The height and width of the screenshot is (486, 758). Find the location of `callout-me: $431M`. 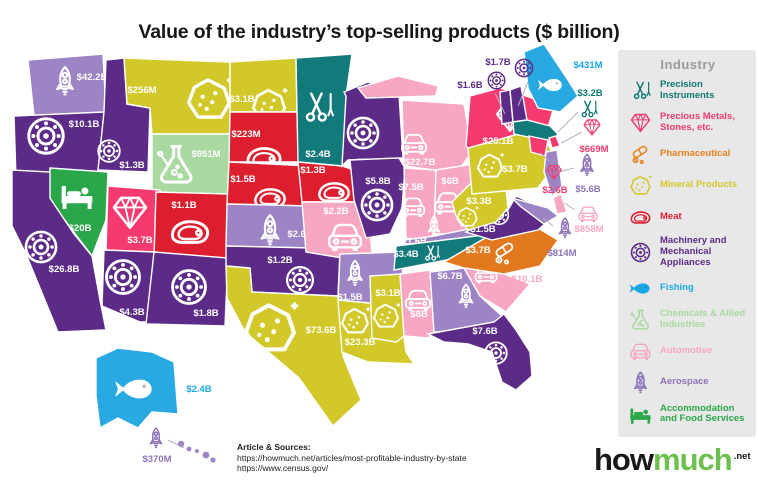

callout-me: $431M is located at coordinates (587, 65).